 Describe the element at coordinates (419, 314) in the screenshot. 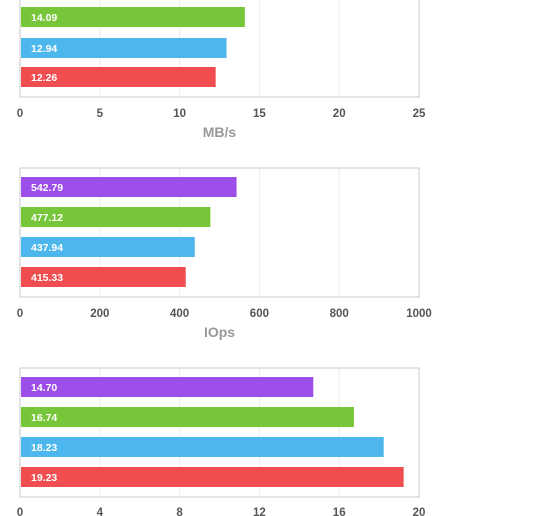

I see `x-tick-label: 1000` at that location.